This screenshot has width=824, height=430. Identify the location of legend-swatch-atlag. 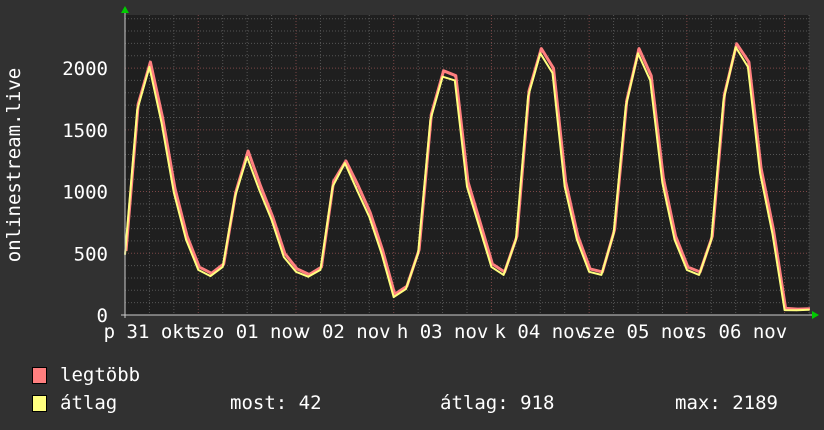
(39, 403).